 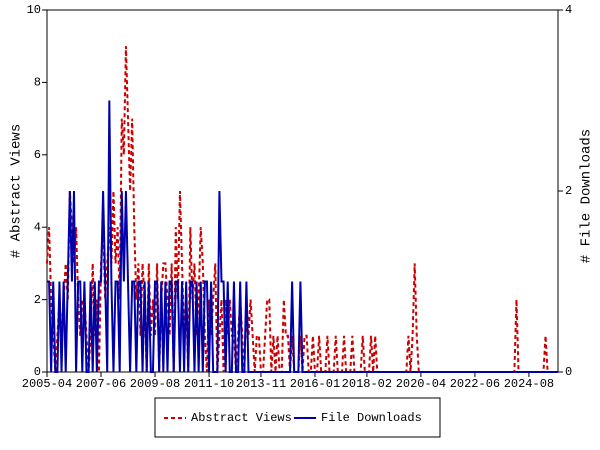 I want to click on x-tick-label: 2005-04, so click(x=47, y=384).